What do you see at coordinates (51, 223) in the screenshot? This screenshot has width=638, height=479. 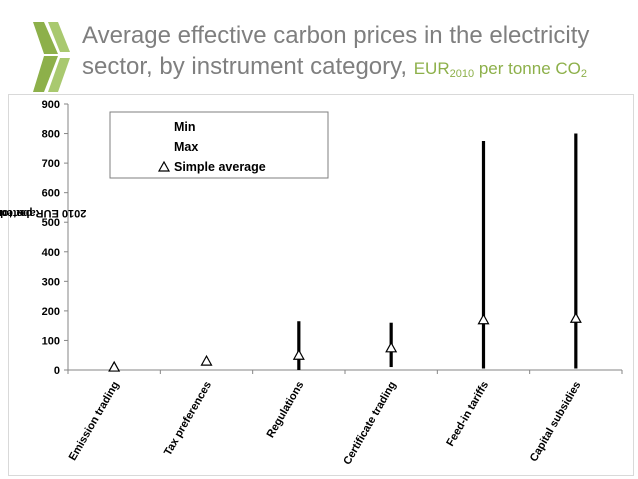 I see `y-tick-label: 500` at bounding box center [51, 223].